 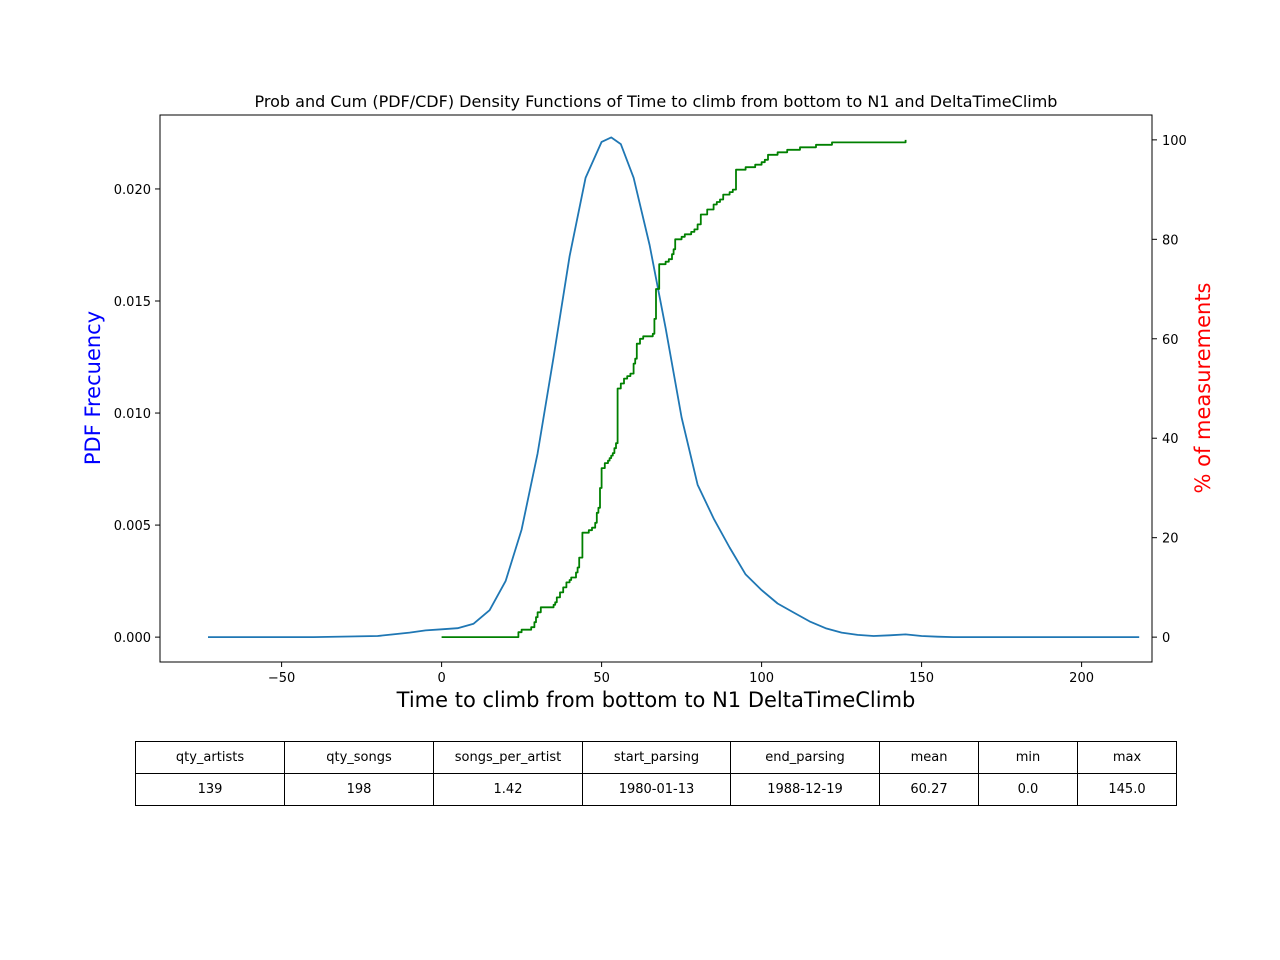 What do you see at coordinates (132, 414) in the screenshot?
I see `y-left-tick-label: 0.010` at bounding box center [132, 414].